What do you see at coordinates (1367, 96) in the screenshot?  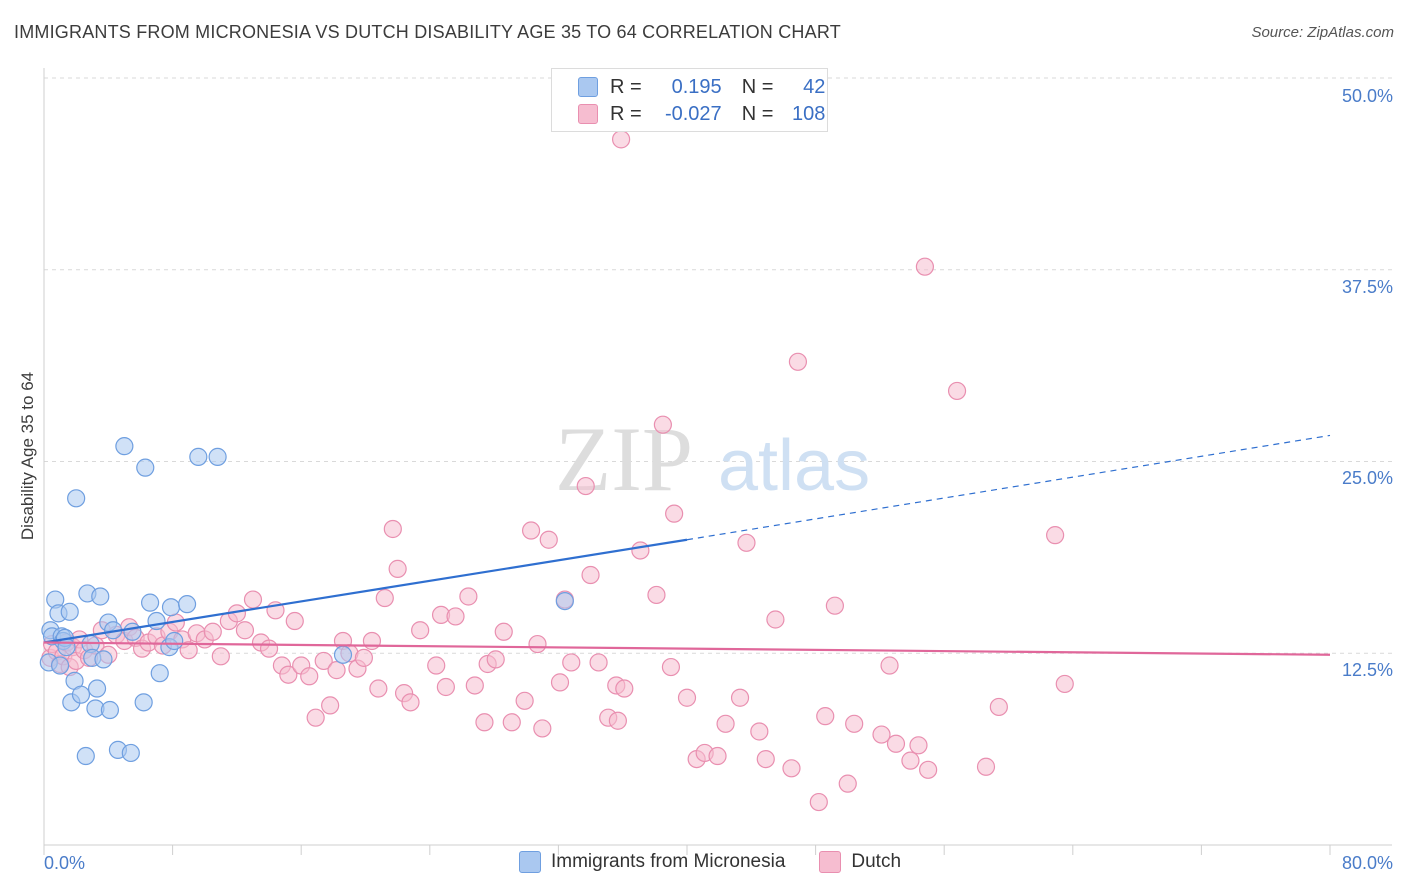 I see `y-tick-50: 50.0%` at bounding box center [1367, 96].